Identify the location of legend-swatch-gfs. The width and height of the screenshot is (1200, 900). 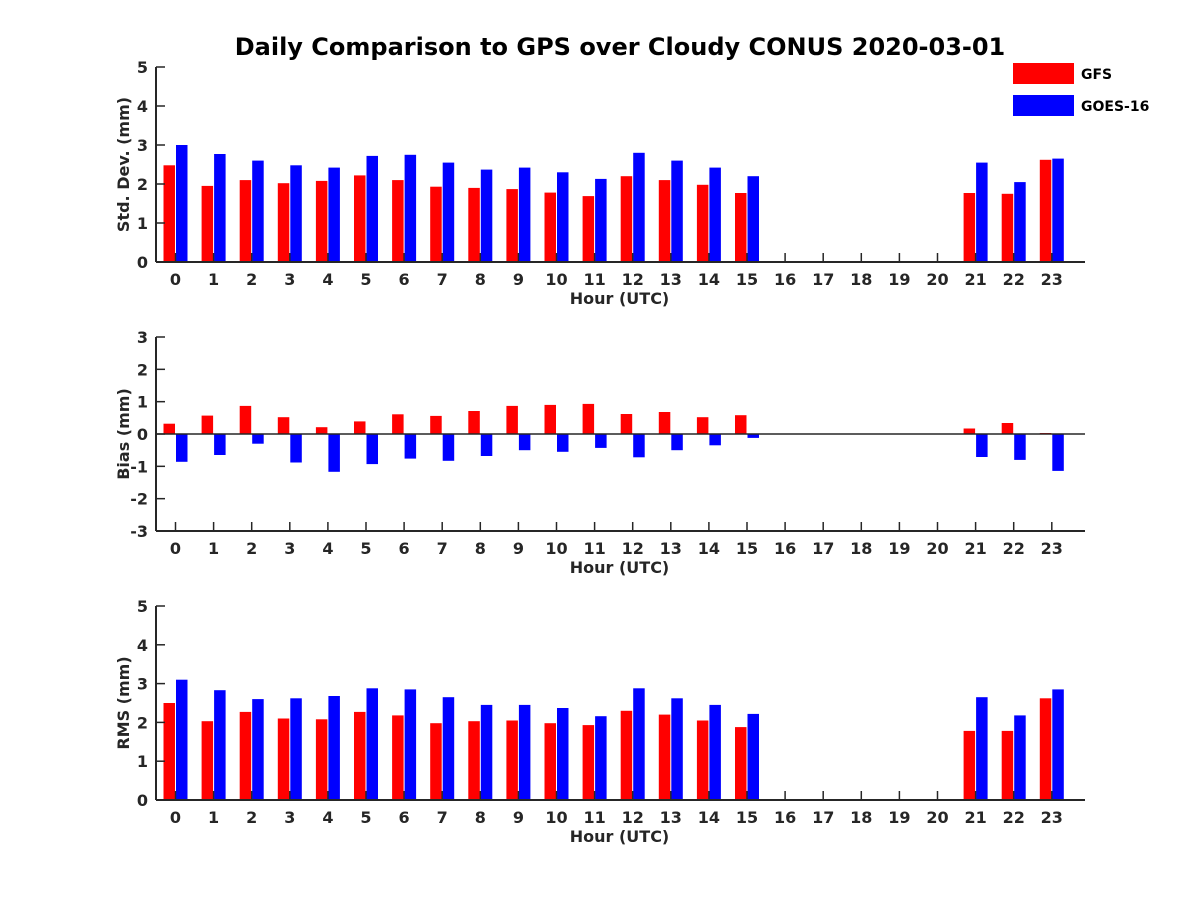
(1043, 73).